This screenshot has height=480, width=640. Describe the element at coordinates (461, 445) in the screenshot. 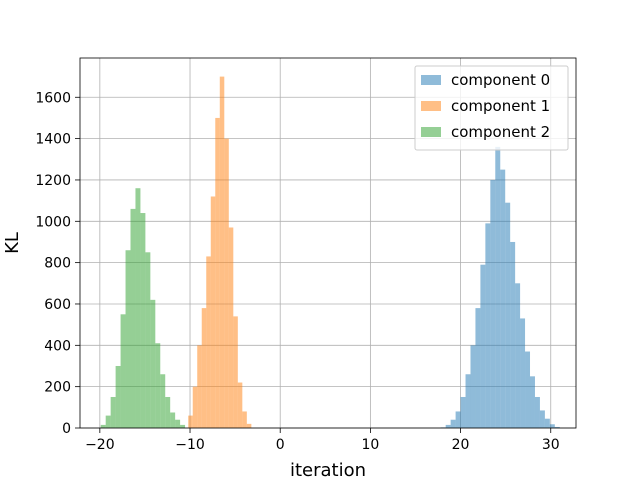

I see `x-tick-label: 20` at that location.